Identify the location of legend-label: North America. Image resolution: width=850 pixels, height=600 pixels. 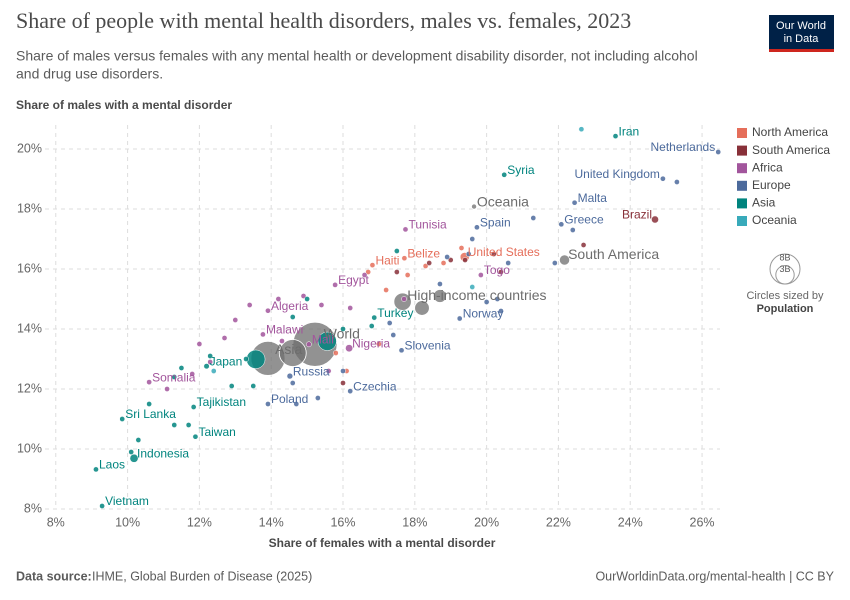
(790, 132).